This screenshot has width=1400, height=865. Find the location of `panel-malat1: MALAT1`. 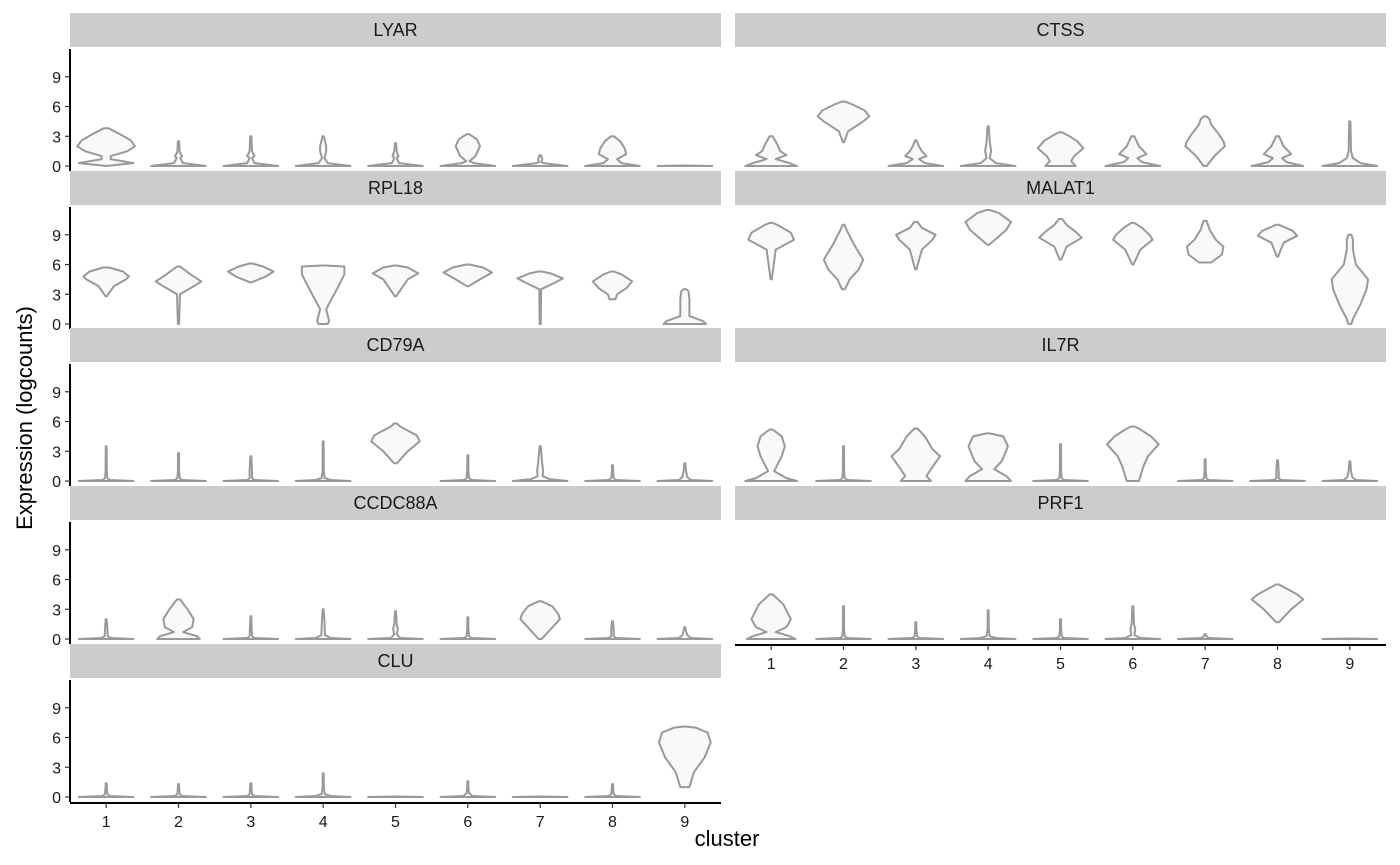

panel-malat1: MALAT1 is located at coordinates (1060, 248).